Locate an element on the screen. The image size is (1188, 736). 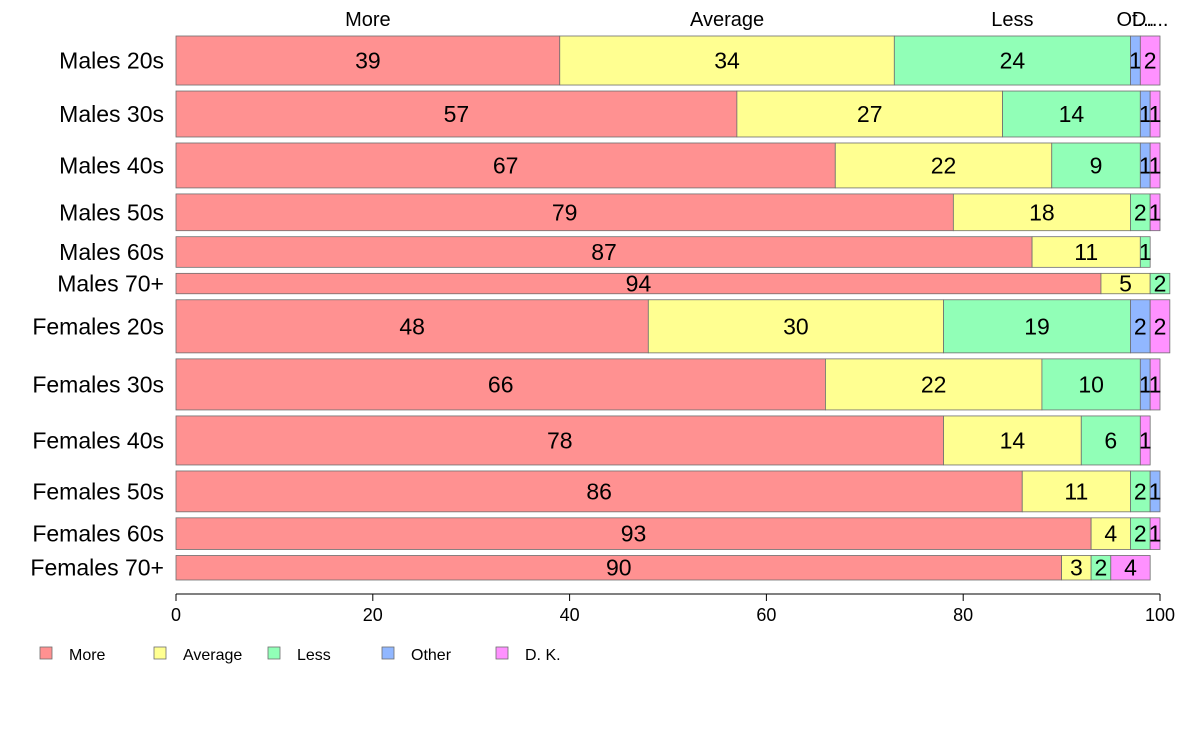
bar-segment-males-30s-average is located at coordinates (869, 114).